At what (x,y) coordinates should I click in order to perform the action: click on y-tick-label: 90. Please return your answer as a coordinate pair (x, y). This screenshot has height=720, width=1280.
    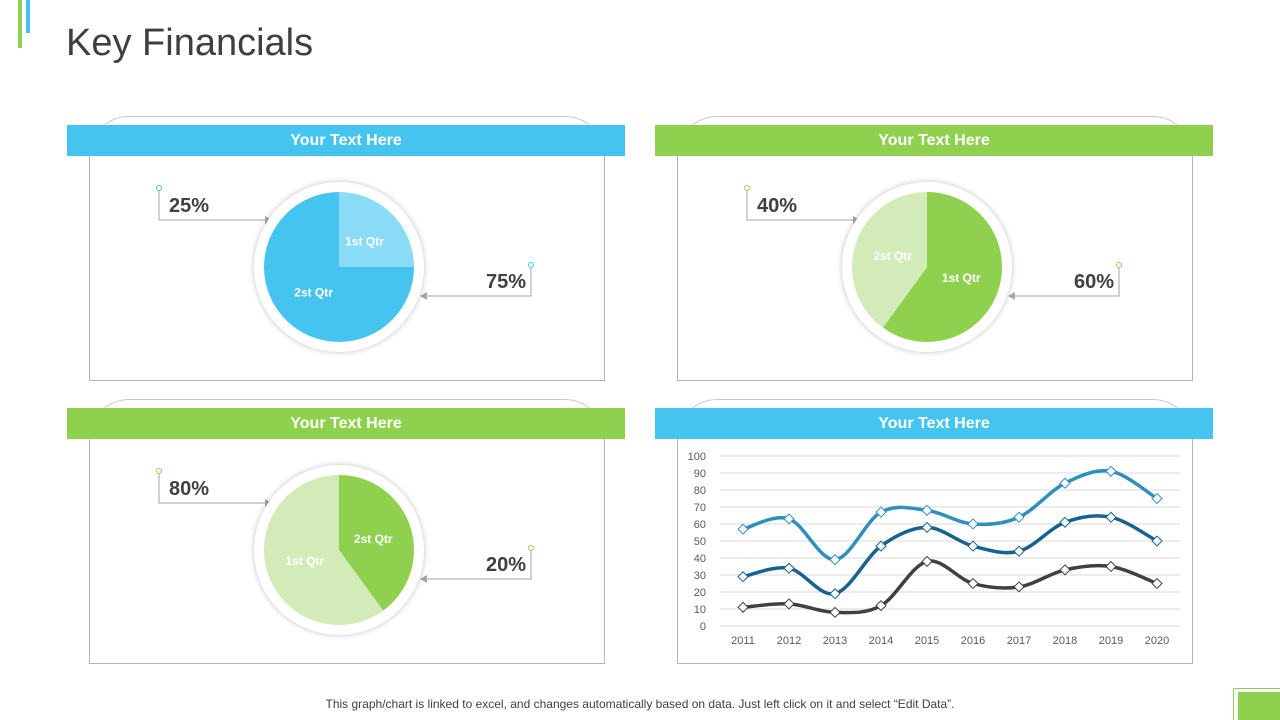
    Looking at the image, I should click on (700, 474).